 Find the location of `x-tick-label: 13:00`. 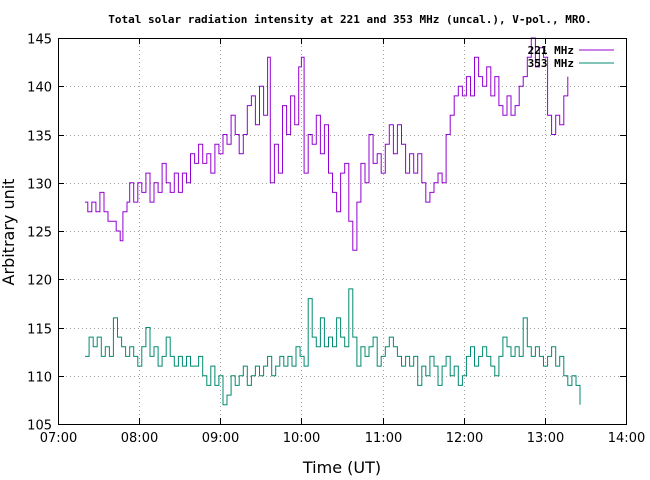

x-tick-label: 13:00 is located at coordinates (545, 438).